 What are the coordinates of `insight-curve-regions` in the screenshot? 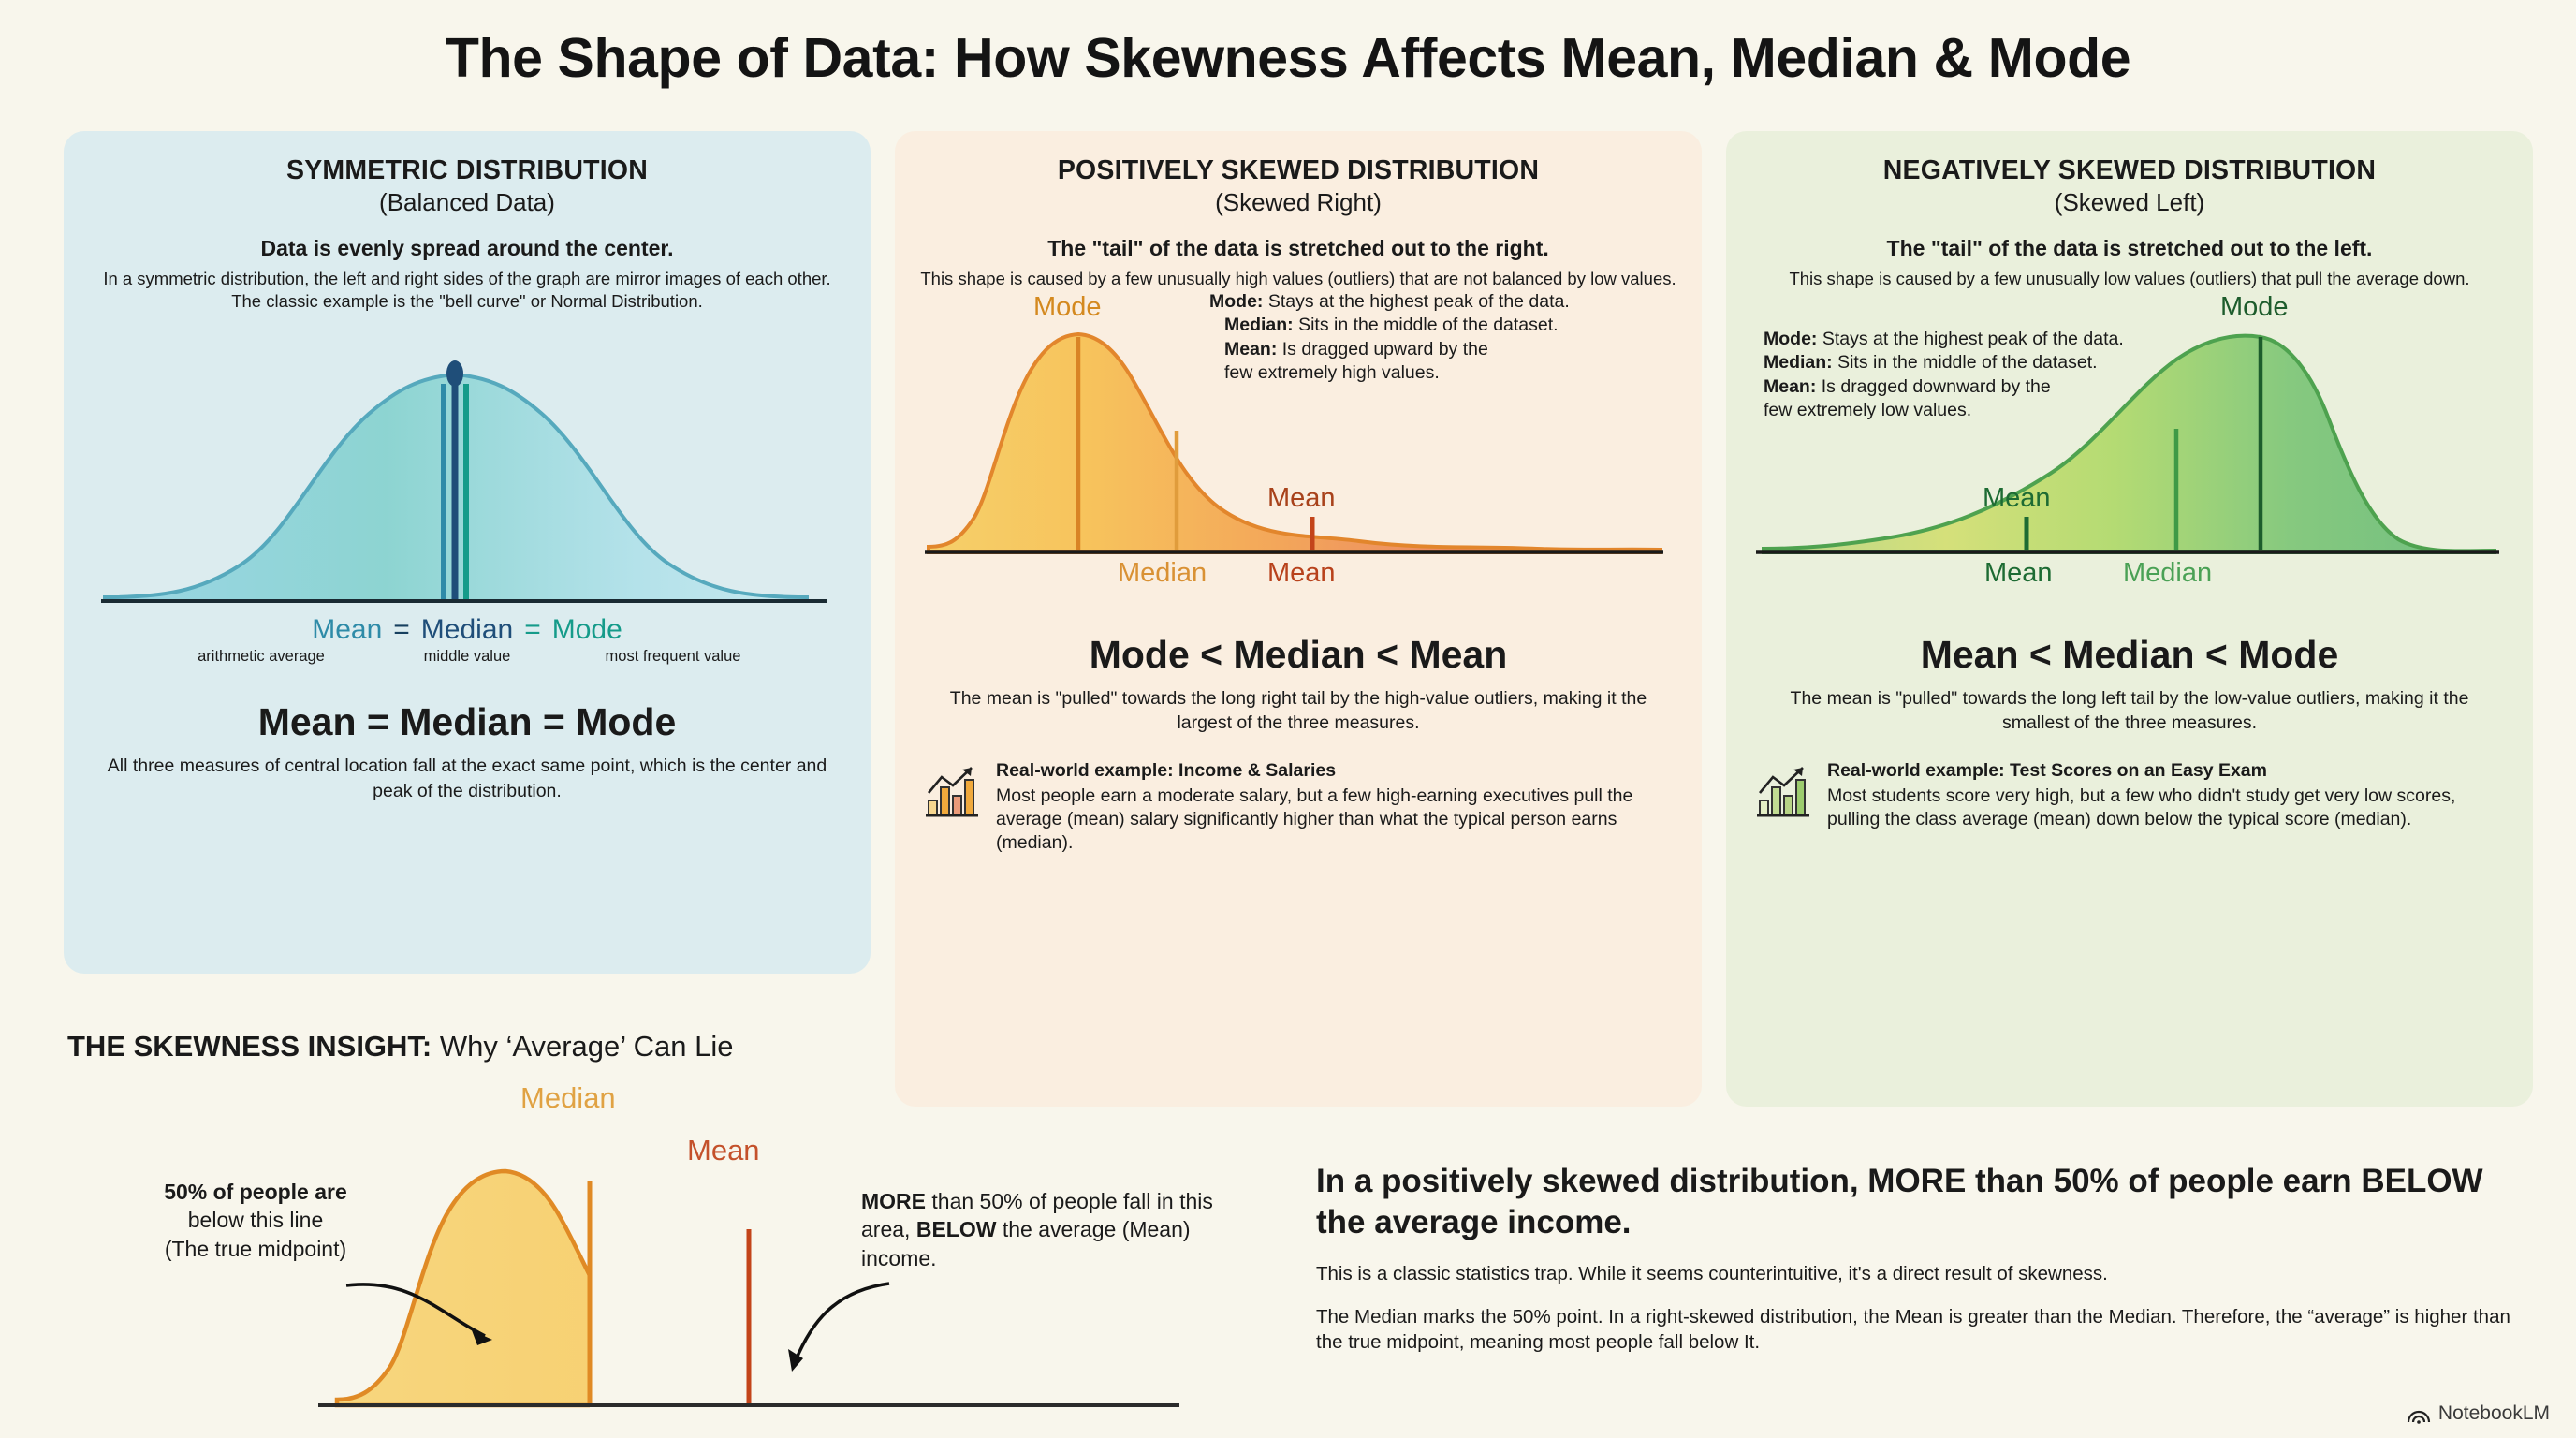 It's located at (740, 1288).